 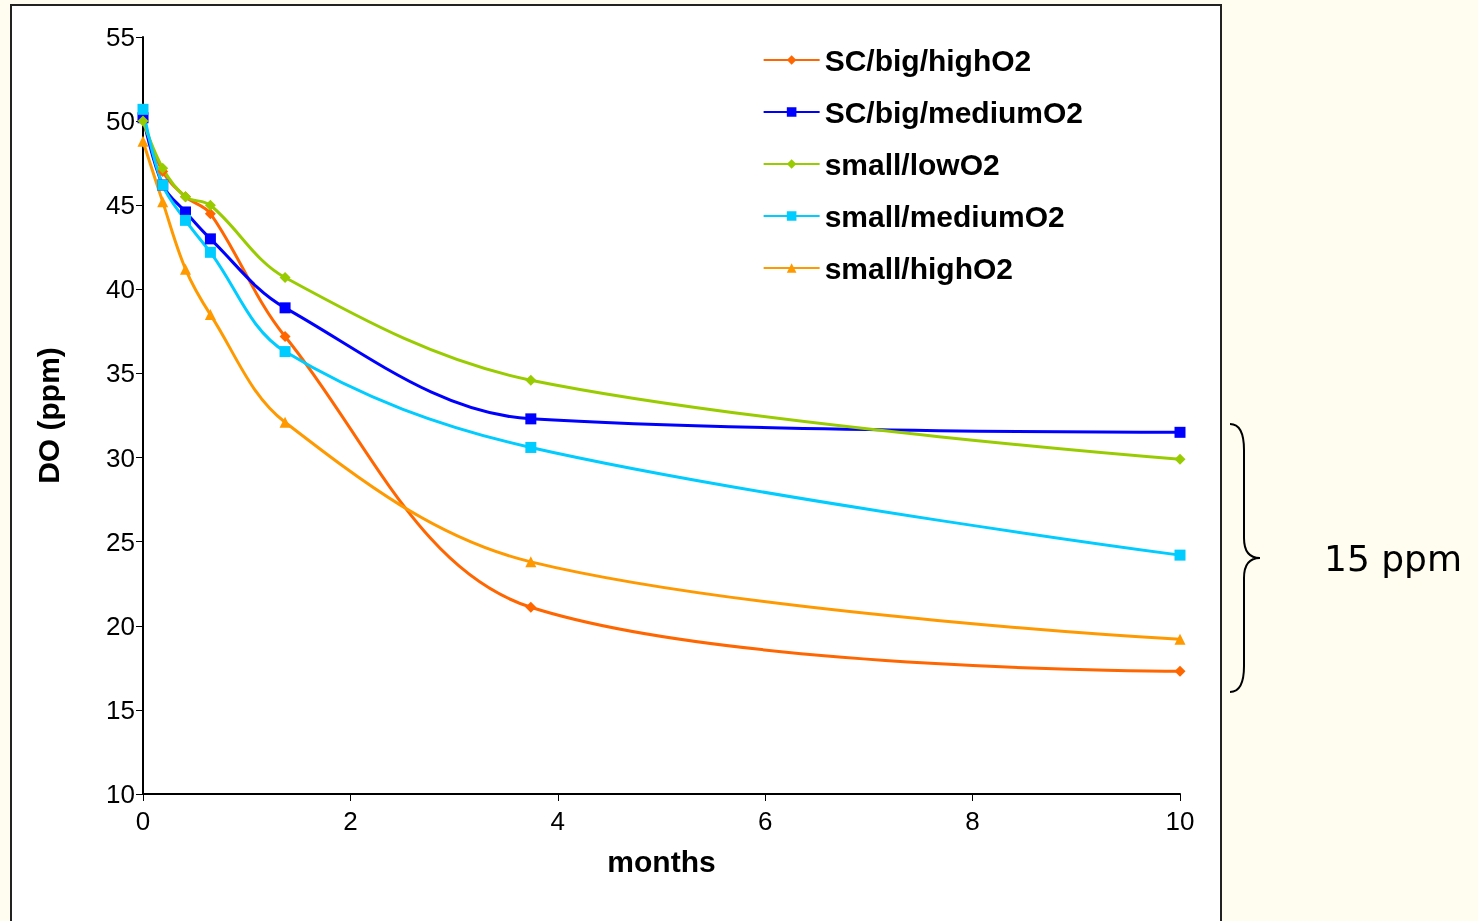 What do you see at coordinates (1180, 821) in the screenshot?
I see `x-tick-label: 10` at bounding box center [1180, 821].